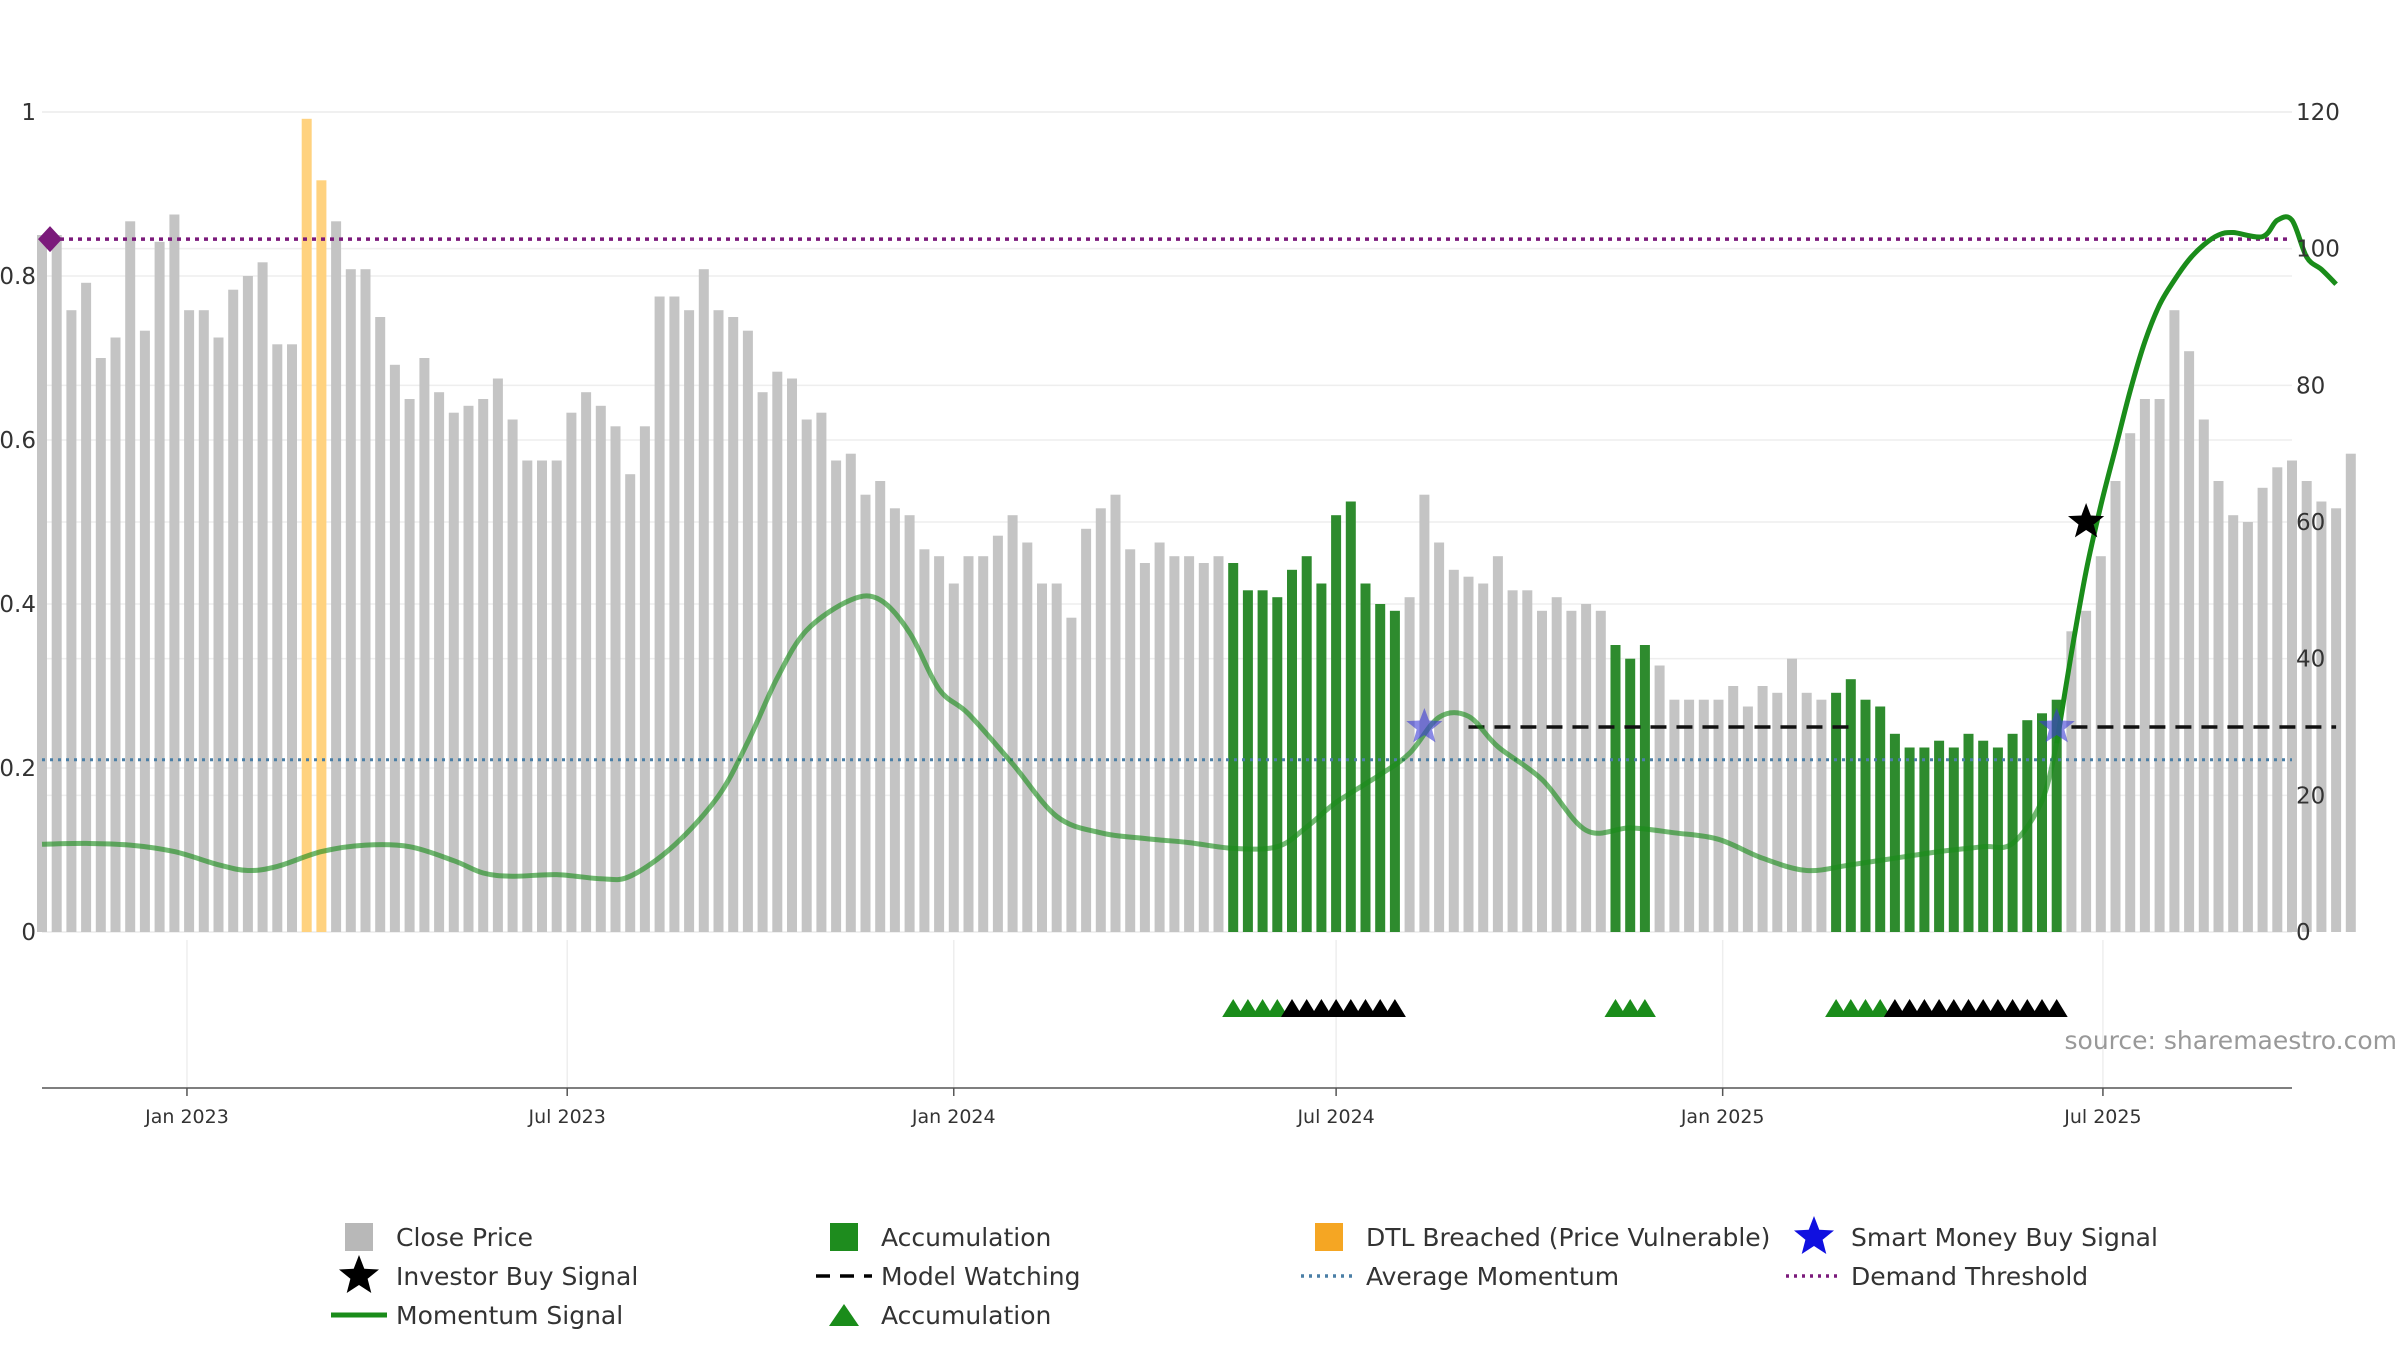  Describe the element at coordinates (28, 933) in the screenshot. I see `left-axis-tick-label: 0` at that location.